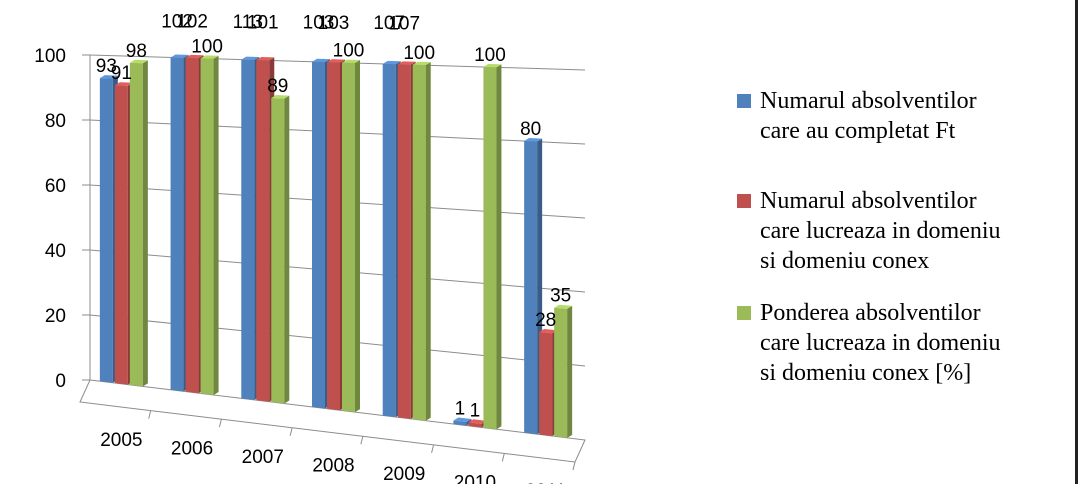 This screenshot has height=484, width=1084. I want to click on legend-text-3-line-2: care lucreaza in domeniu, so click(880, 343).